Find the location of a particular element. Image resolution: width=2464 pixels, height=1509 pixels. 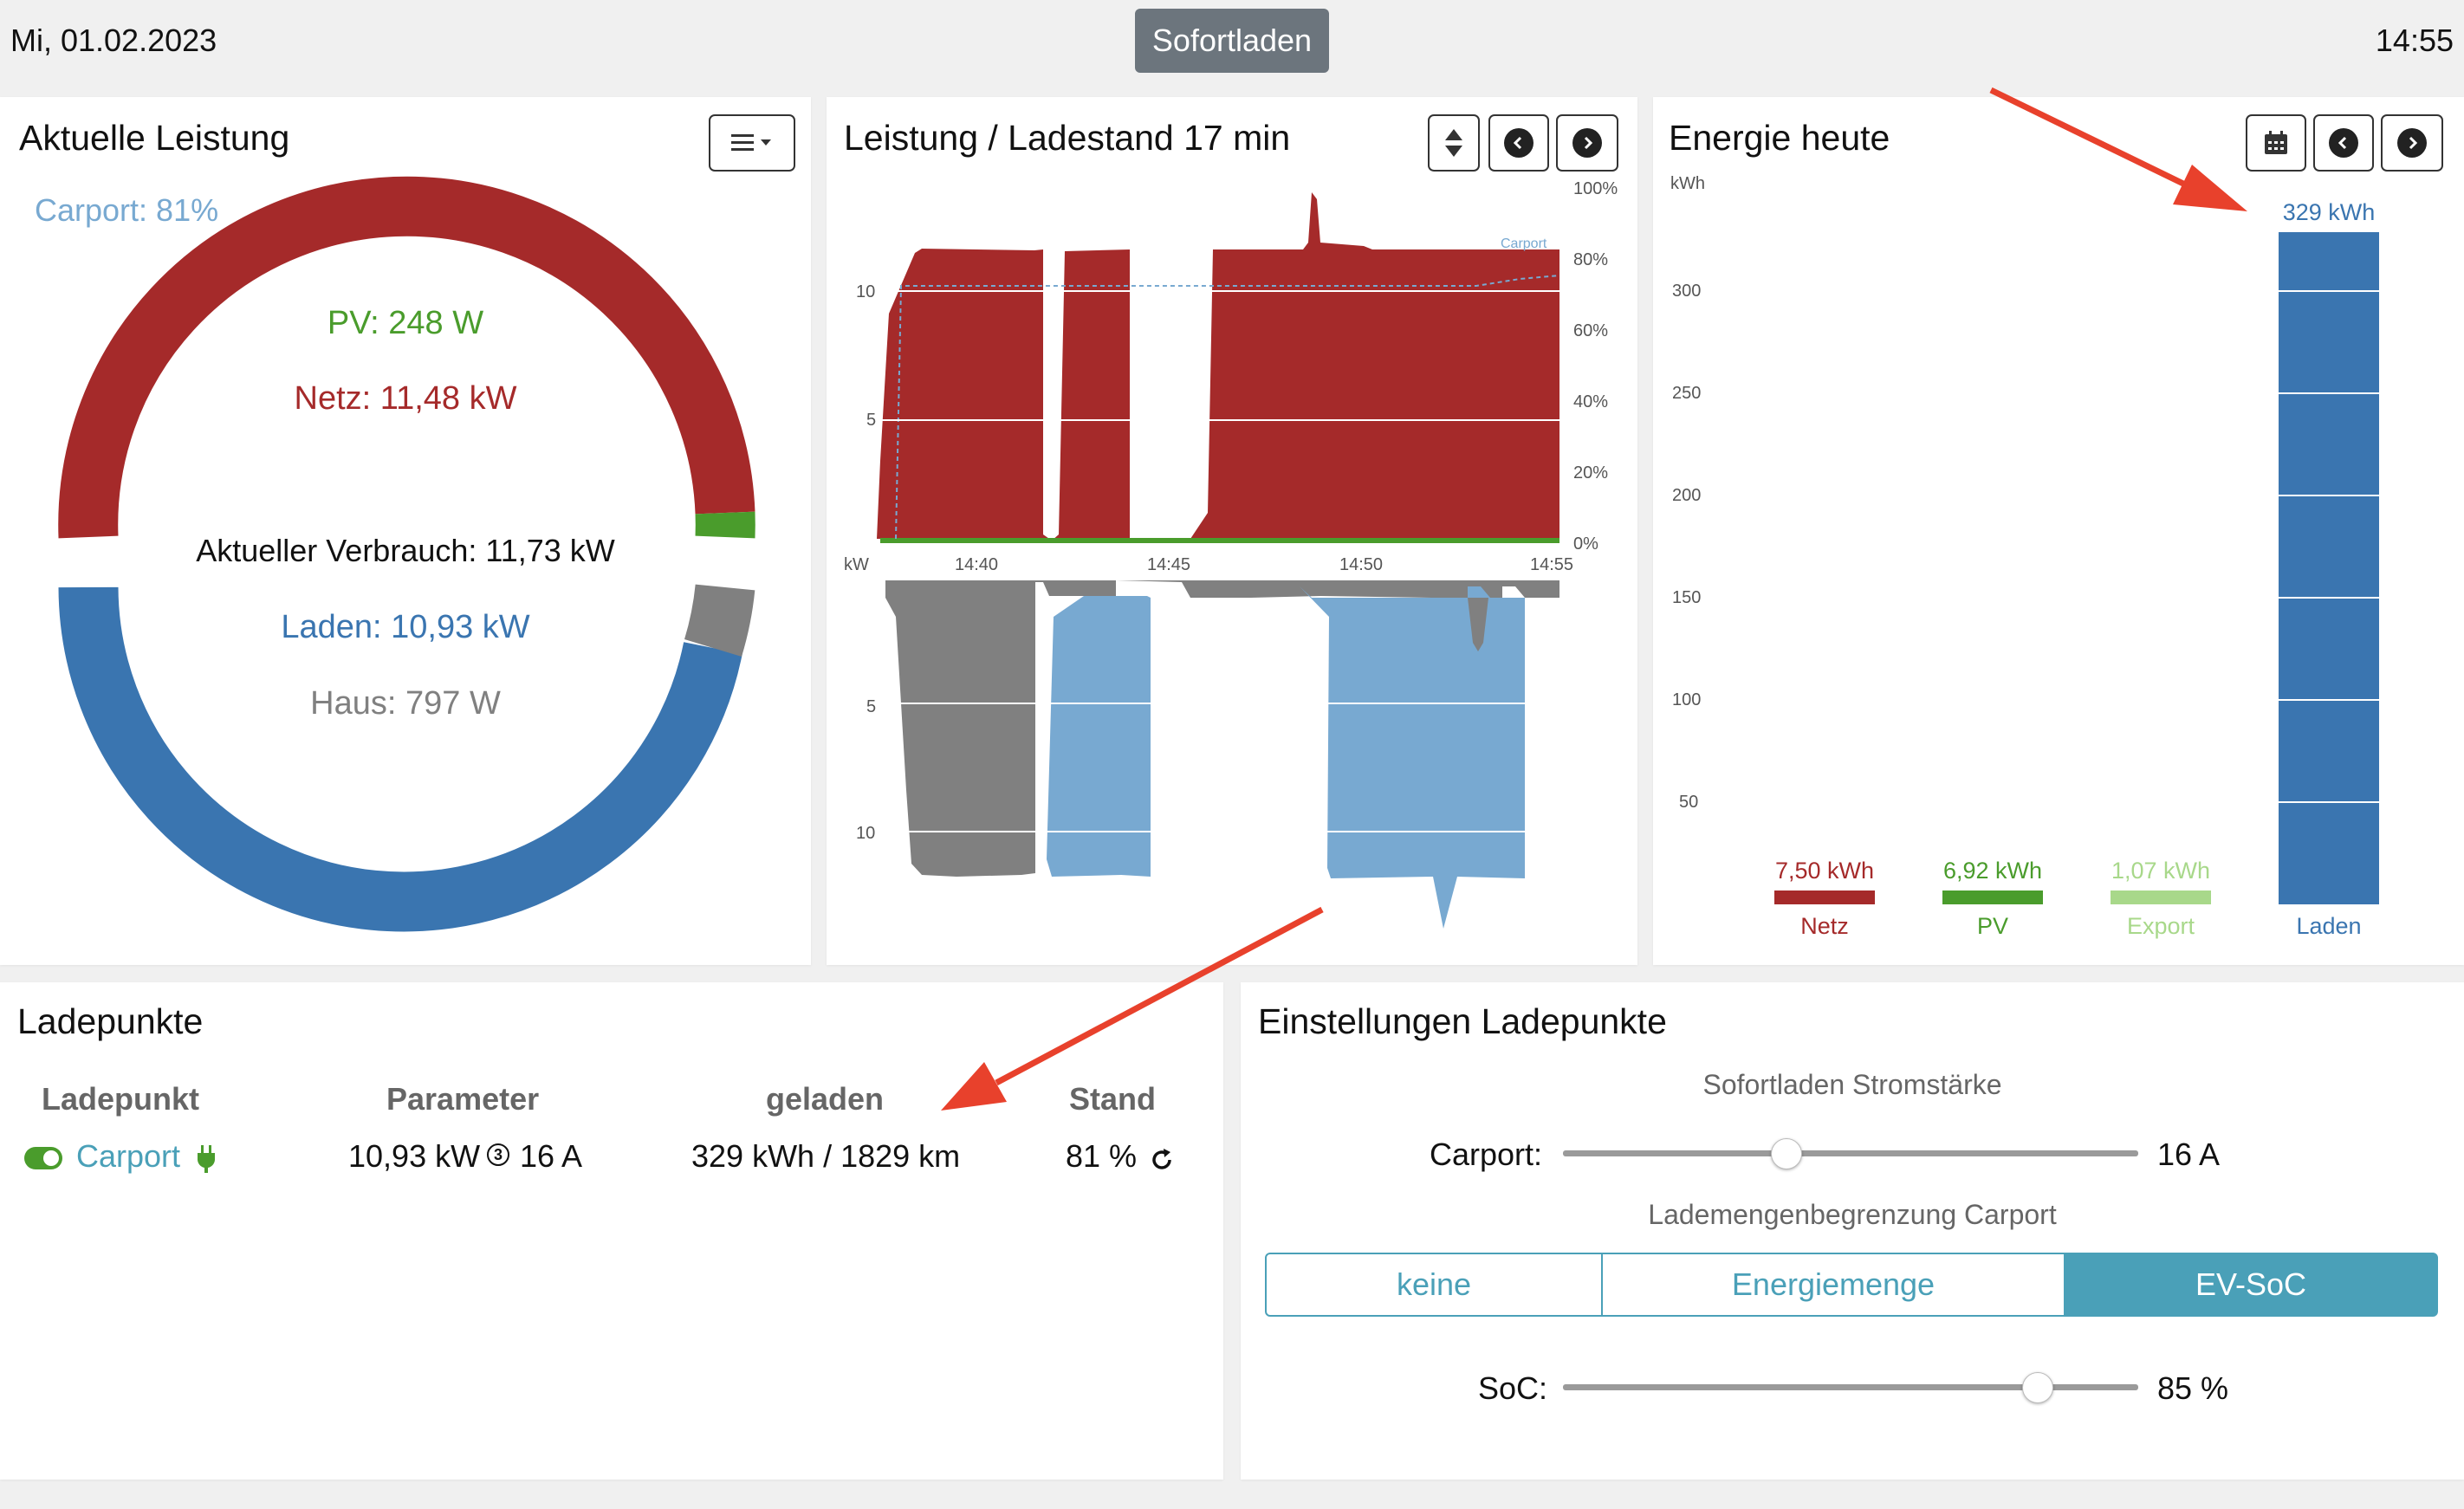

soc-tick: 20% is located at coordinates (1591, 473).